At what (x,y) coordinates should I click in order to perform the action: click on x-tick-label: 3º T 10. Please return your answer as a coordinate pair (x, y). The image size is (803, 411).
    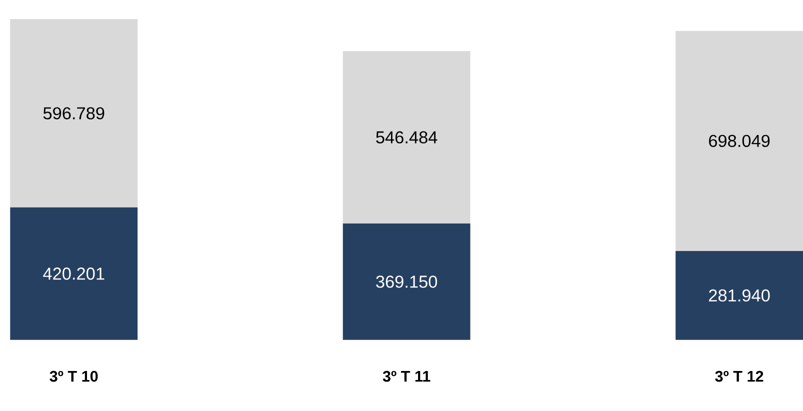
    Looking at the image, I should click on (74, 376).